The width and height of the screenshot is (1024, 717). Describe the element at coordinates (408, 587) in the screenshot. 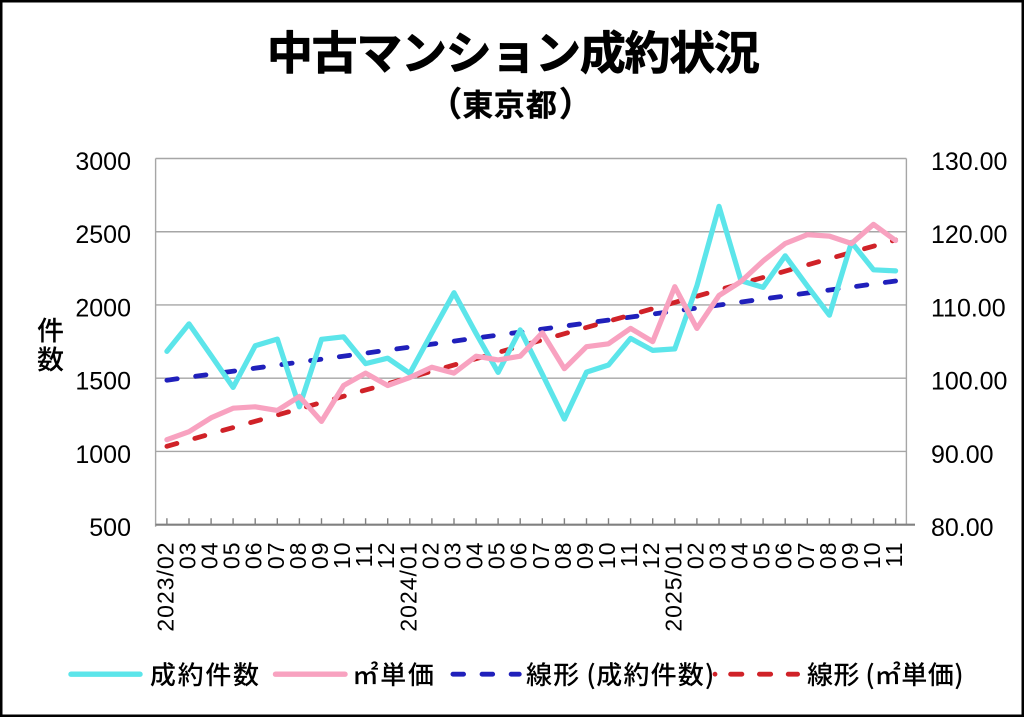

I see `svg-text: 2024/01` at that location.